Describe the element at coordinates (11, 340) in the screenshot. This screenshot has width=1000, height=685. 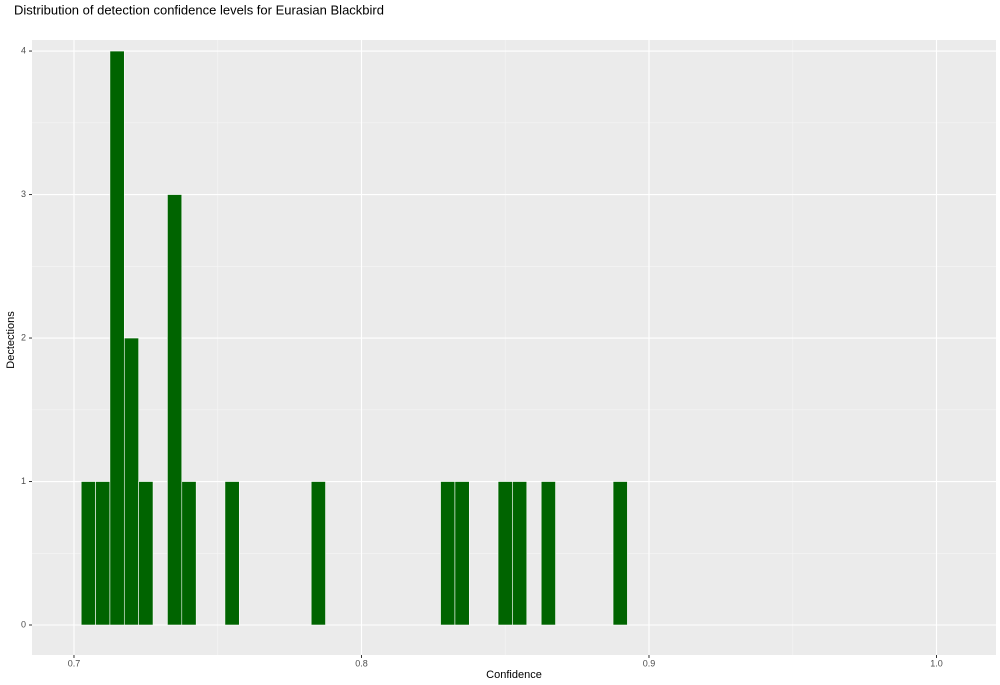
I see `y-axis-title: Dectections` at that location.